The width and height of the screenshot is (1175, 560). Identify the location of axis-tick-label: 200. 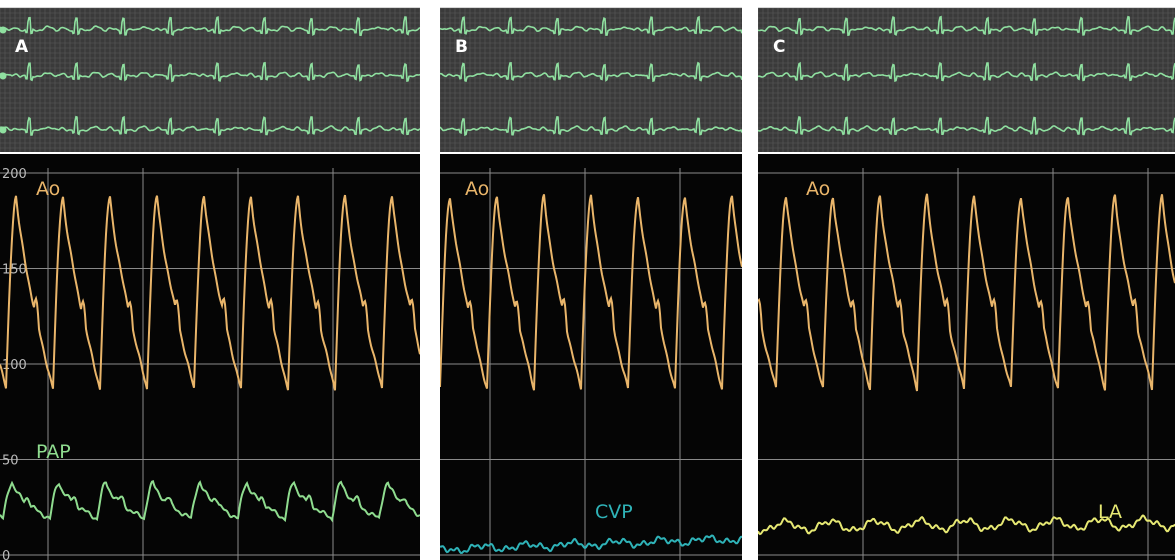
(14, 174).